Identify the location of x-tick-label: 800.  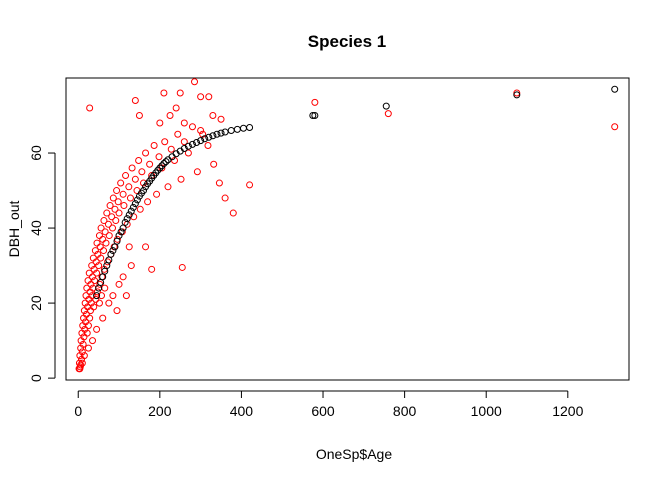
(405, 411).